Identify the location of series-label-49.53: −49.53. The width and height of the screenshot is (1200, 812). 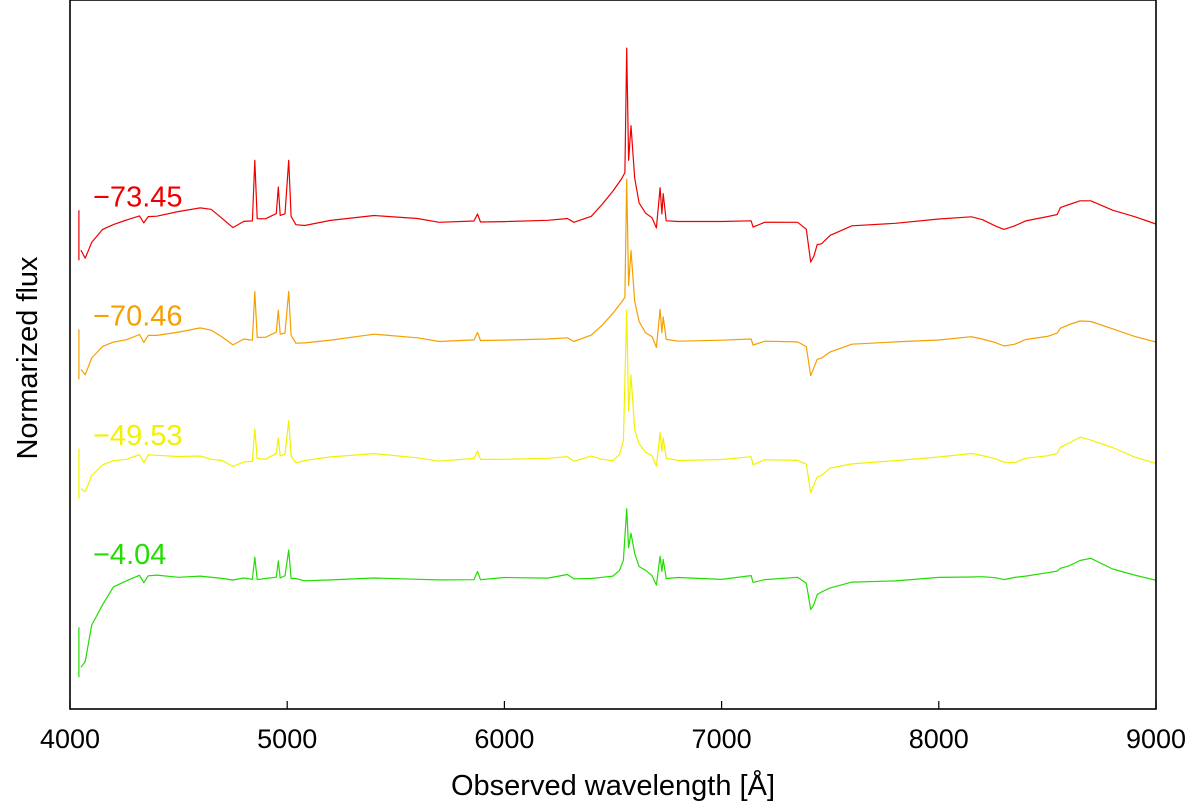
(138, 436).